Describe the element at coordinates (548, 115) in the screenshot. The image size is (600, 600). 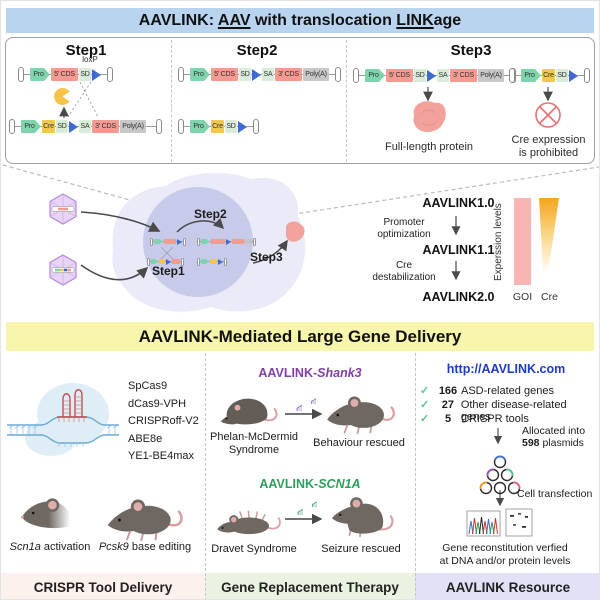
I see `prohibited-icon` at that location.